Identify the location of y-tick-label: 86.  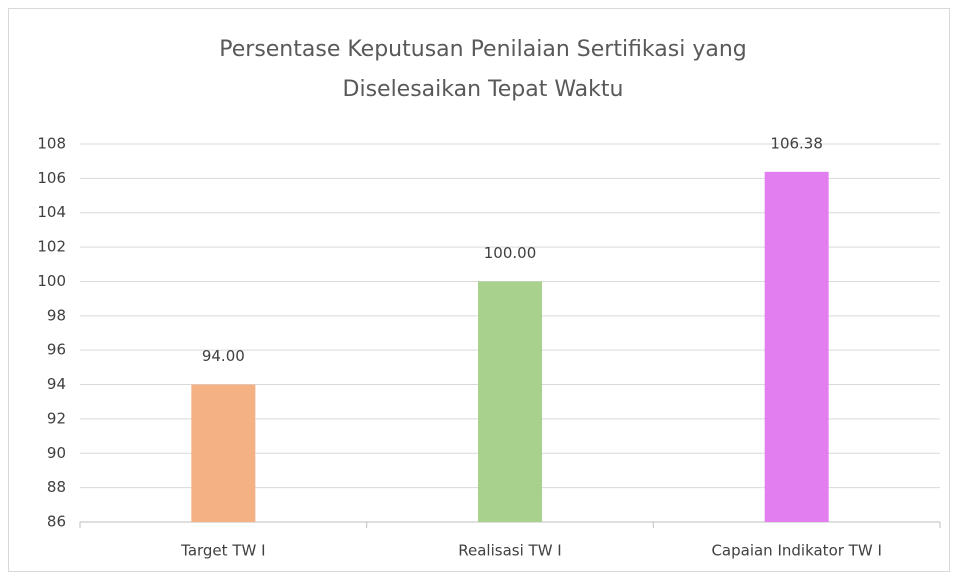
(56, 522).